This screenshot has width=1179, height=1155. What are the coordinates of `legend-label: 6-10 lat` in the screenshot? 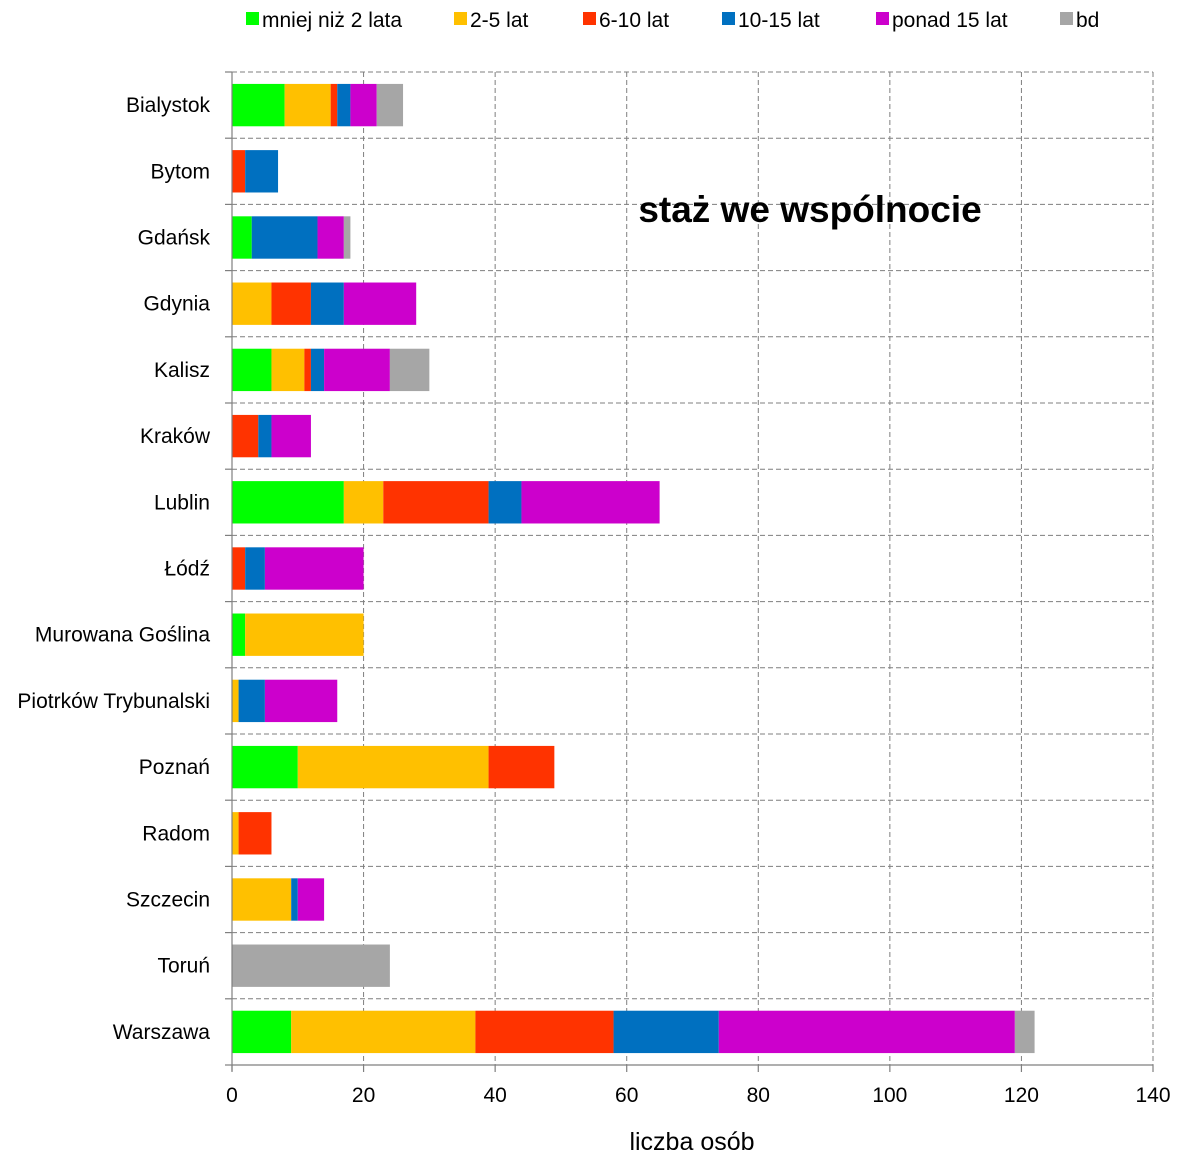 It's located at (634, 20).